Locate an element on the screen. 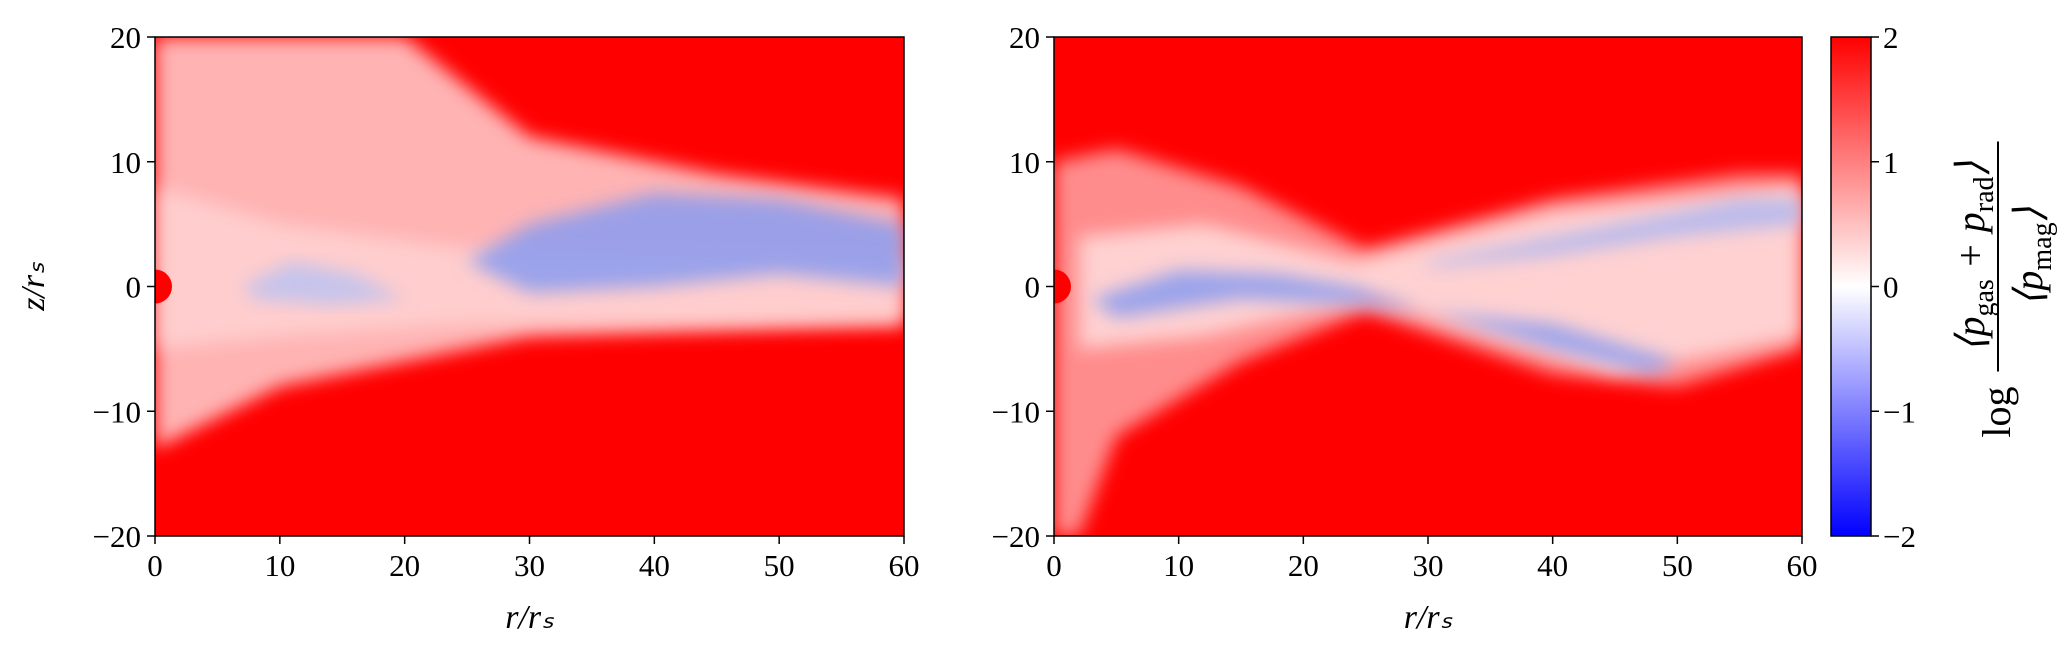 The width and height of the screenshot is (2066, 654). colorbar-label-numerator: ⟨pgas + prad⟩ is located at coordinates (1974, 256).